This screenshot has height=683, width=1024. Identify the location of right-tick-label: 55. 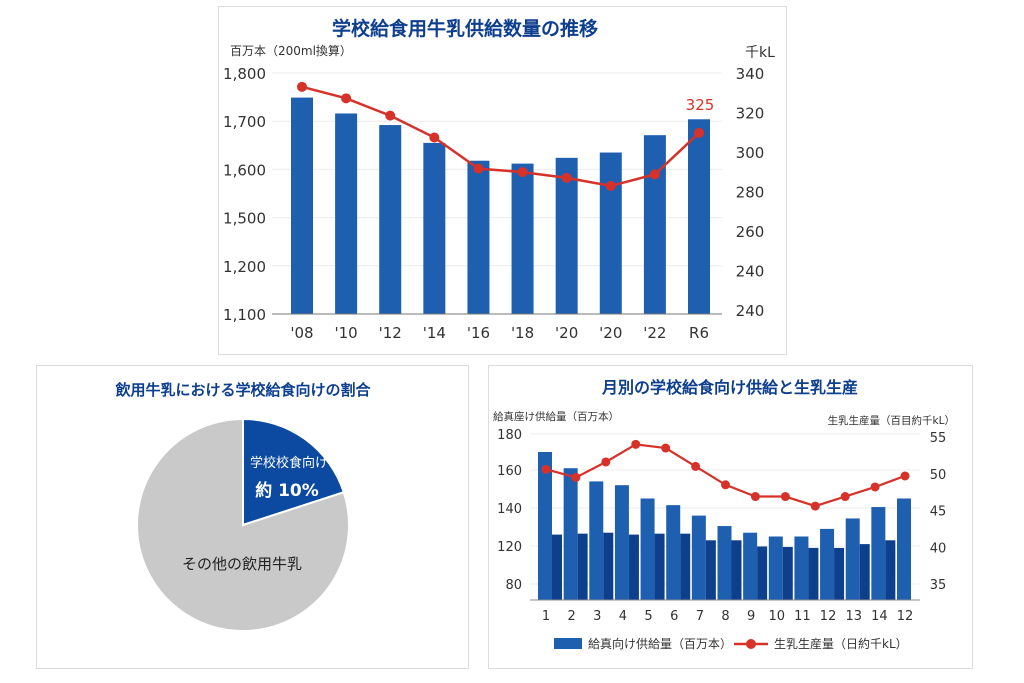
(938, 438).